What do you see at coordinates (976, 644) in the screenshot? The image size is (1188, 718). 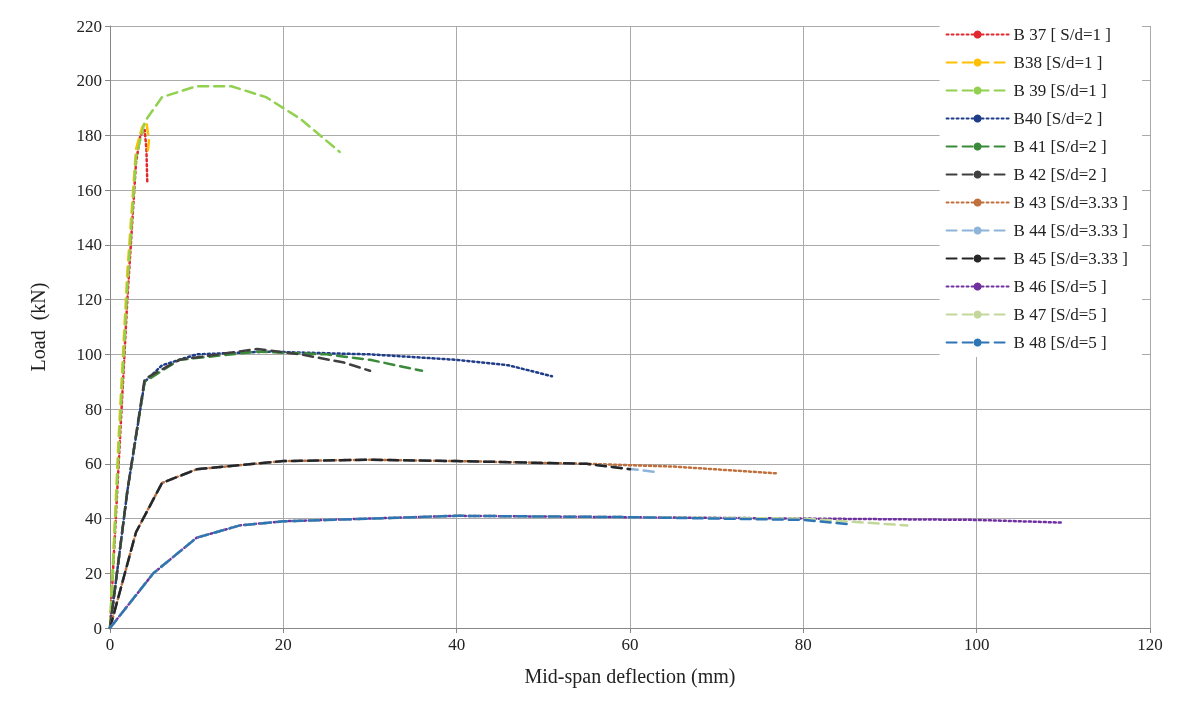 I see `x-tick-label: 100` at bounding box center [976, 644].